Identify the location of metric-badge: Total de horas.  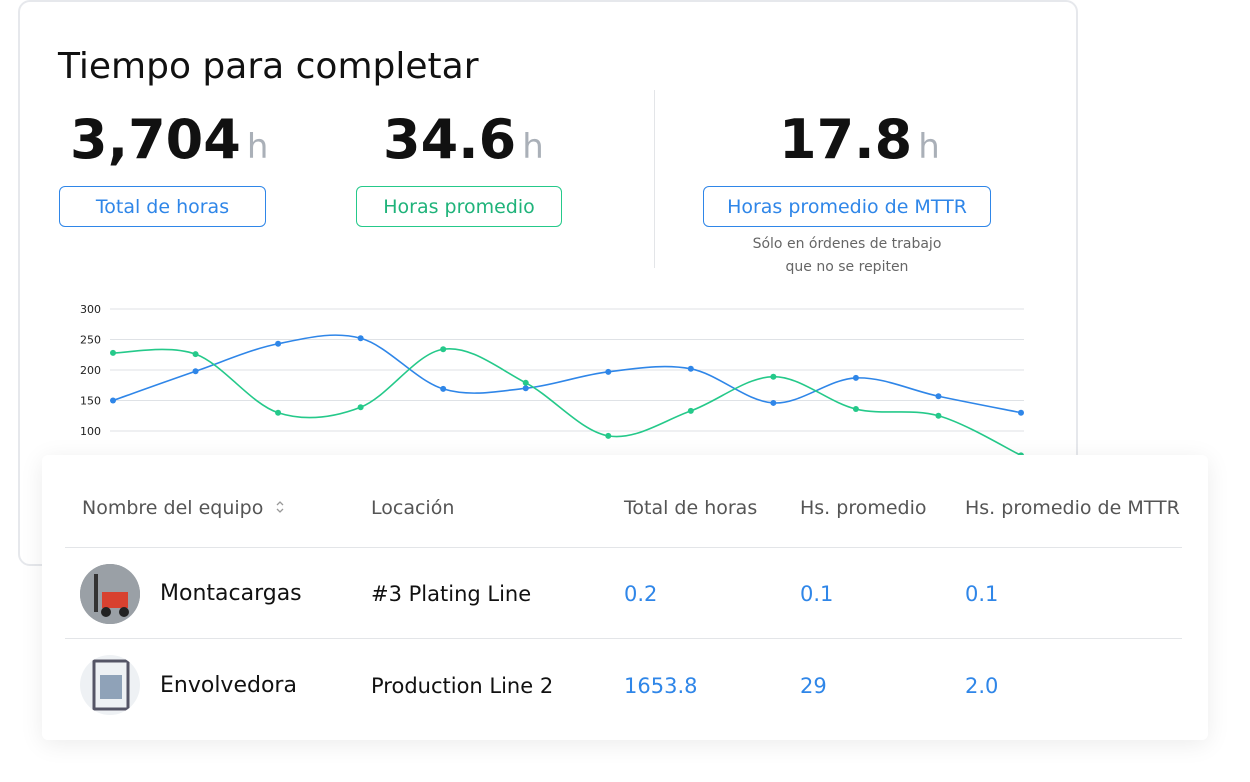
(162, 206).